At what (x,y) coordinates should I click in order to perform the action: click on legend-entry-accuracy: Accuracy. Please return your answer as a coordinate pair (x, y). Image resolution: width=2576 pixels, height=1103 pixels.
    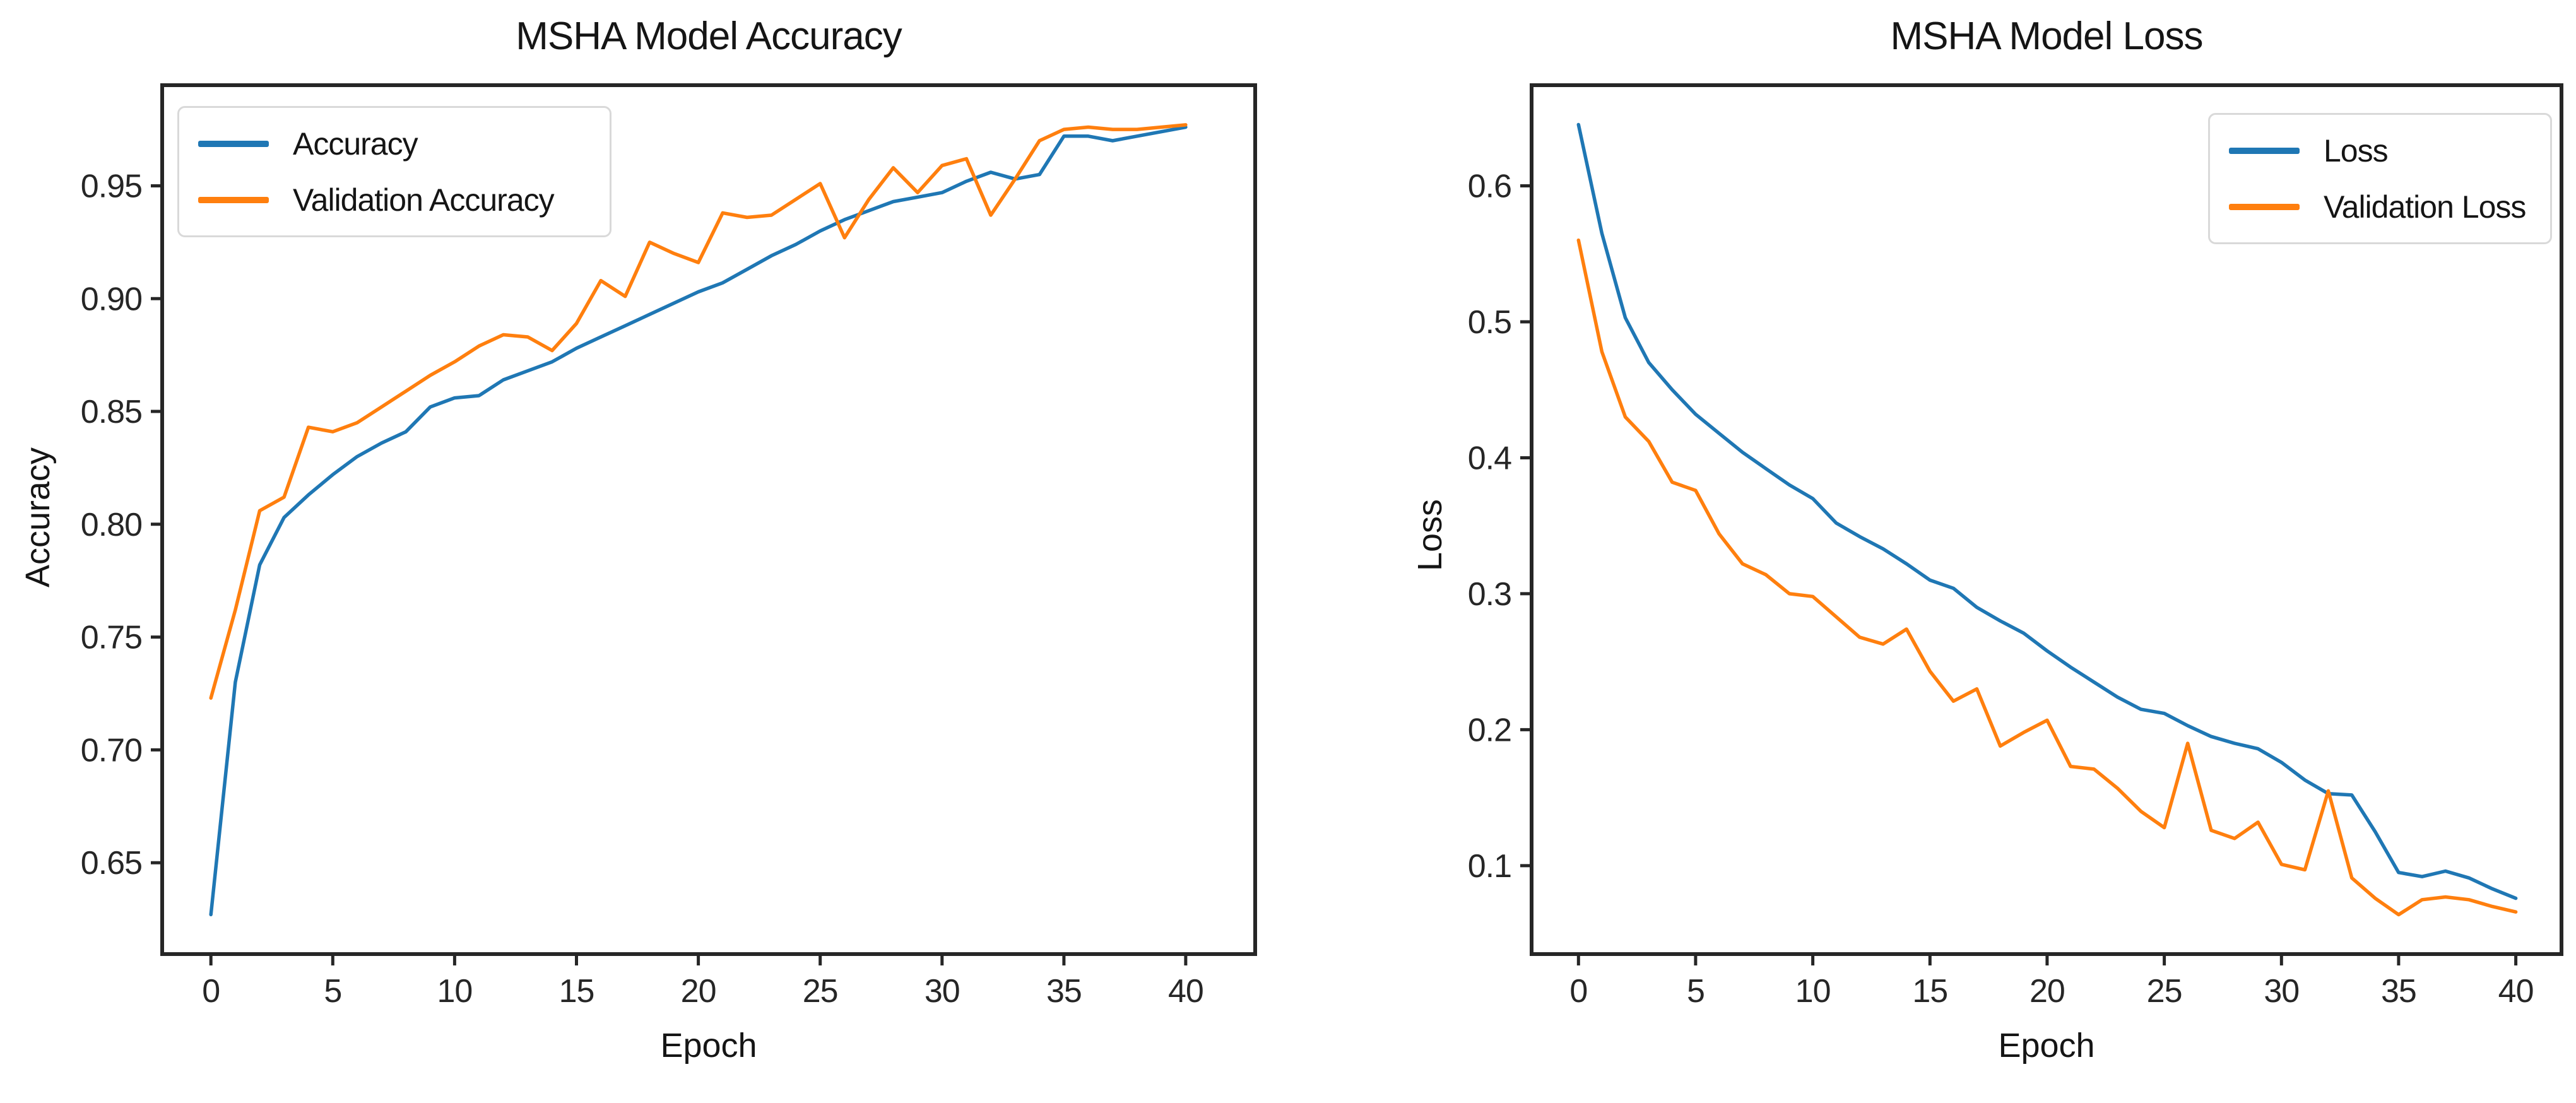
    Looking at the image, I should click on (395, 144).